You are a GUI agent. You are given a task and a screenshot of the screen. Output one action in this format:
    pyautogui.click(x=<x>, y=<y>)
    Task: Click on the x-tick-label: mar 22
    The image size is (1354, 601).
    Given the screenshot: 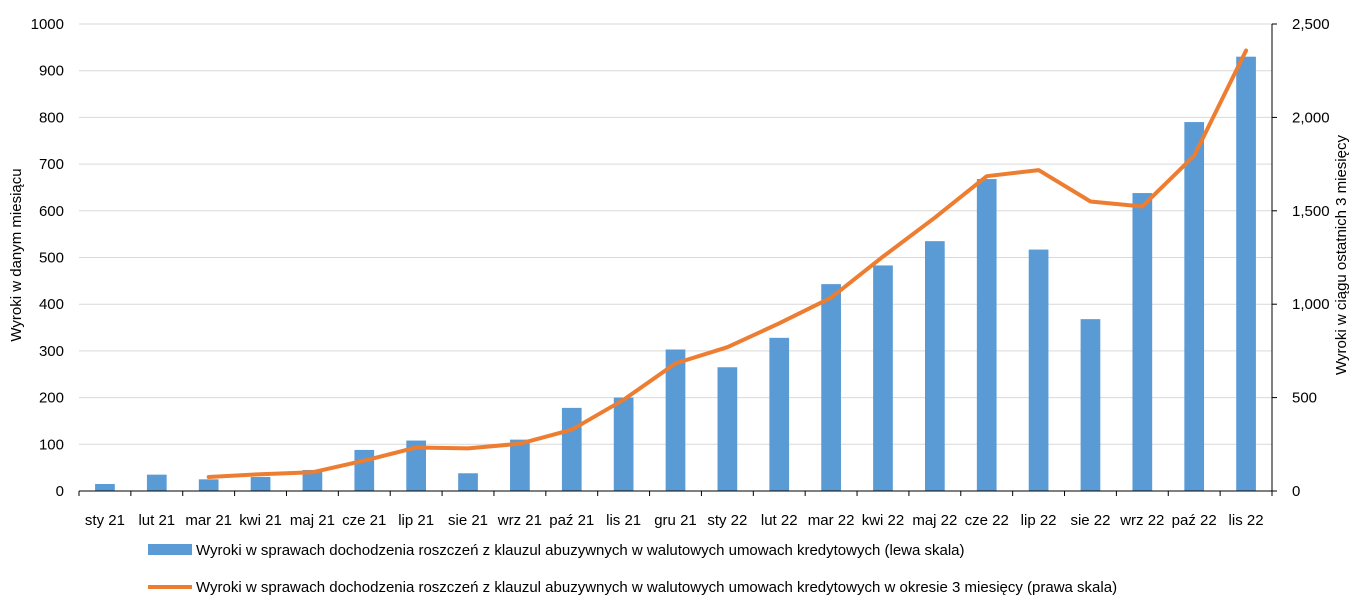 What is the action you would take?
    pyautogui.click(x=831, y=520)
    